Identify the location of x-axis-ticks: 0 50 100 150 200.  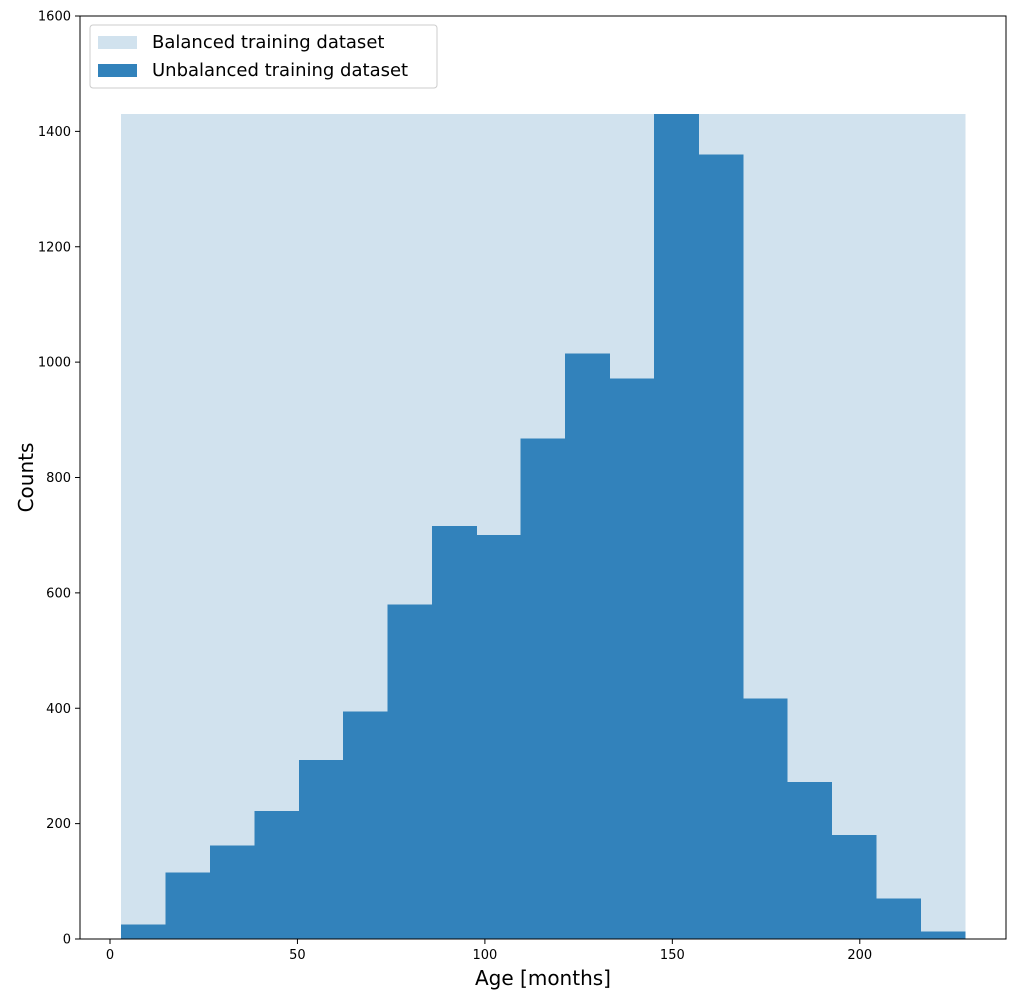
(489, 951).